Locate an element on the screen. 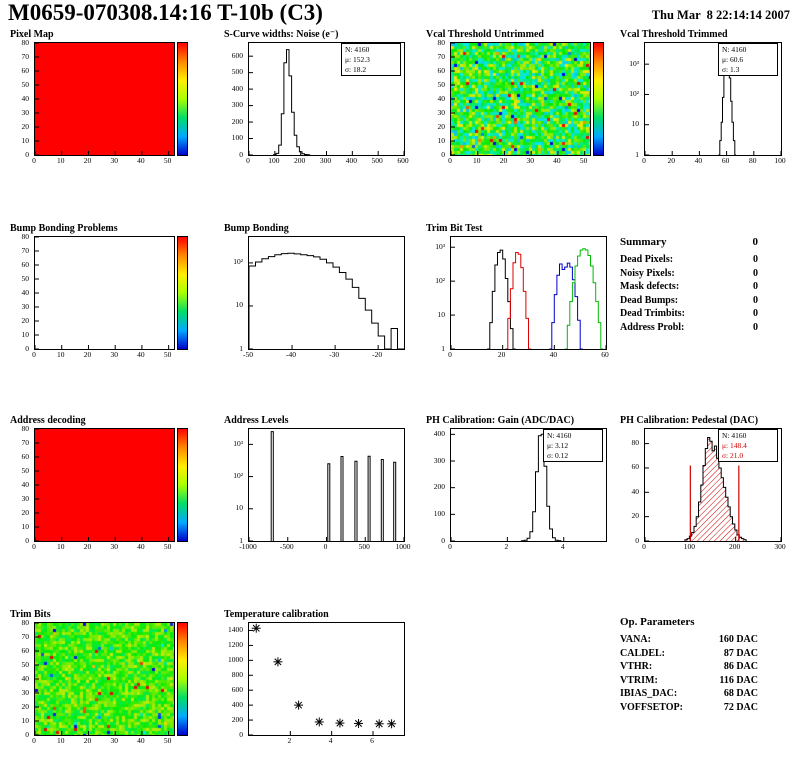  op-param-label: VANA: is located at coordinates (635, 639).